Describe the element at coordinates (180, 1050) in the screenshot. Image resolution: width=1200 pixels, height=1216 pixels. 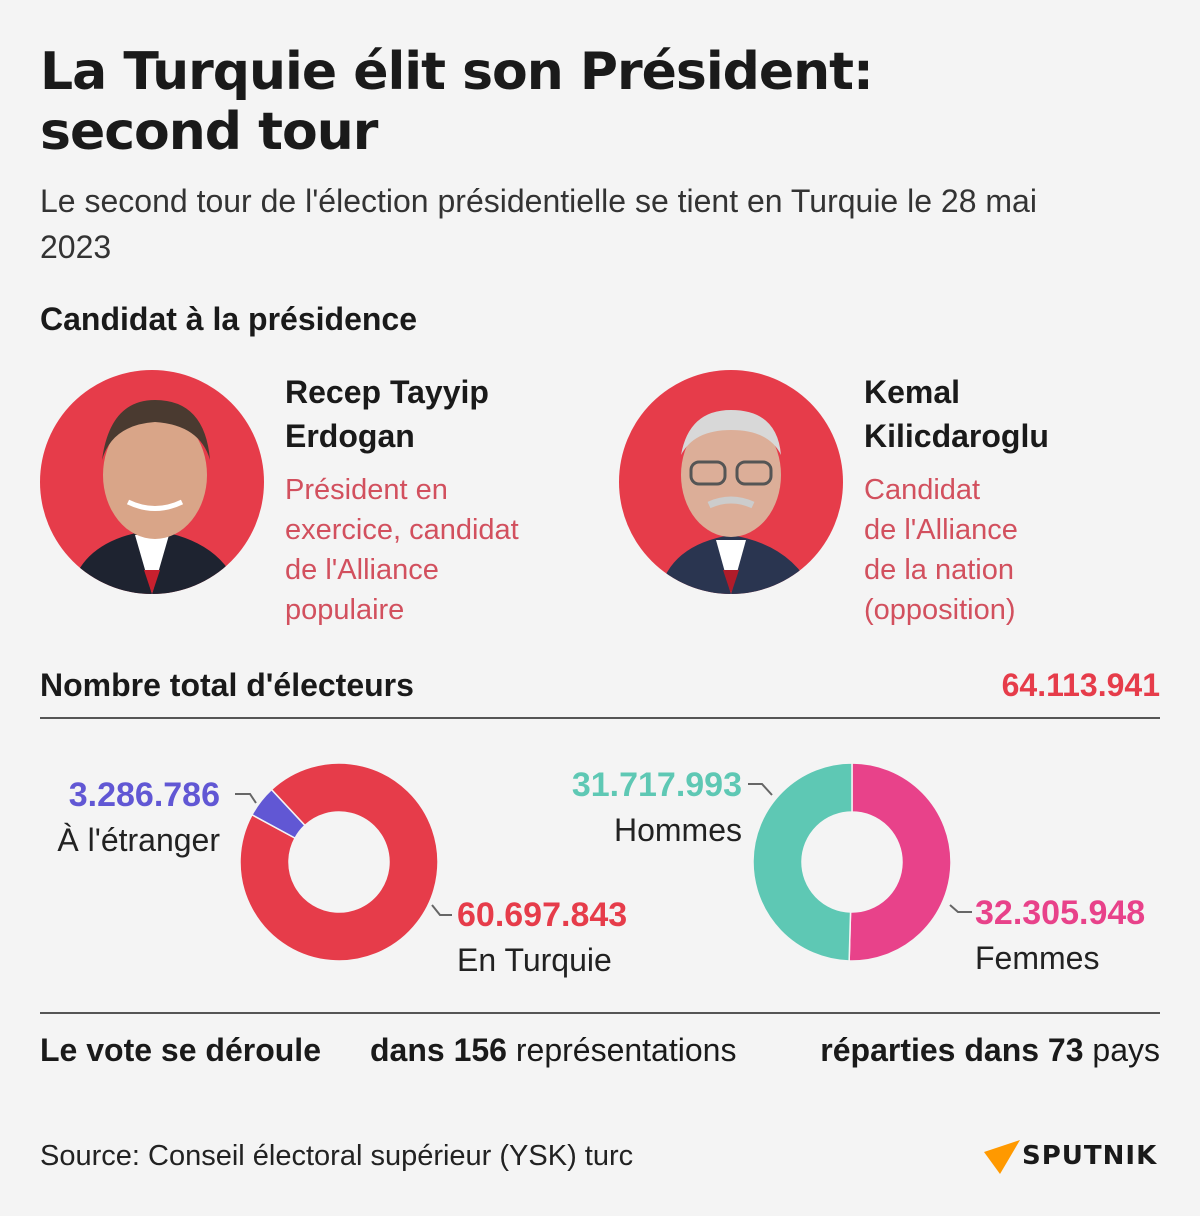
I see `vote-lead: Le vote se déroule` at that location.